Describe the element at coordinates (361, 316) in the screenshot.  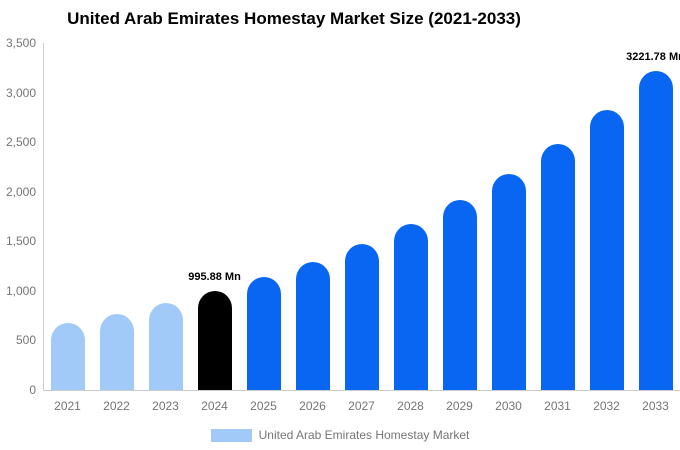
I see `bar-2027` at that location.